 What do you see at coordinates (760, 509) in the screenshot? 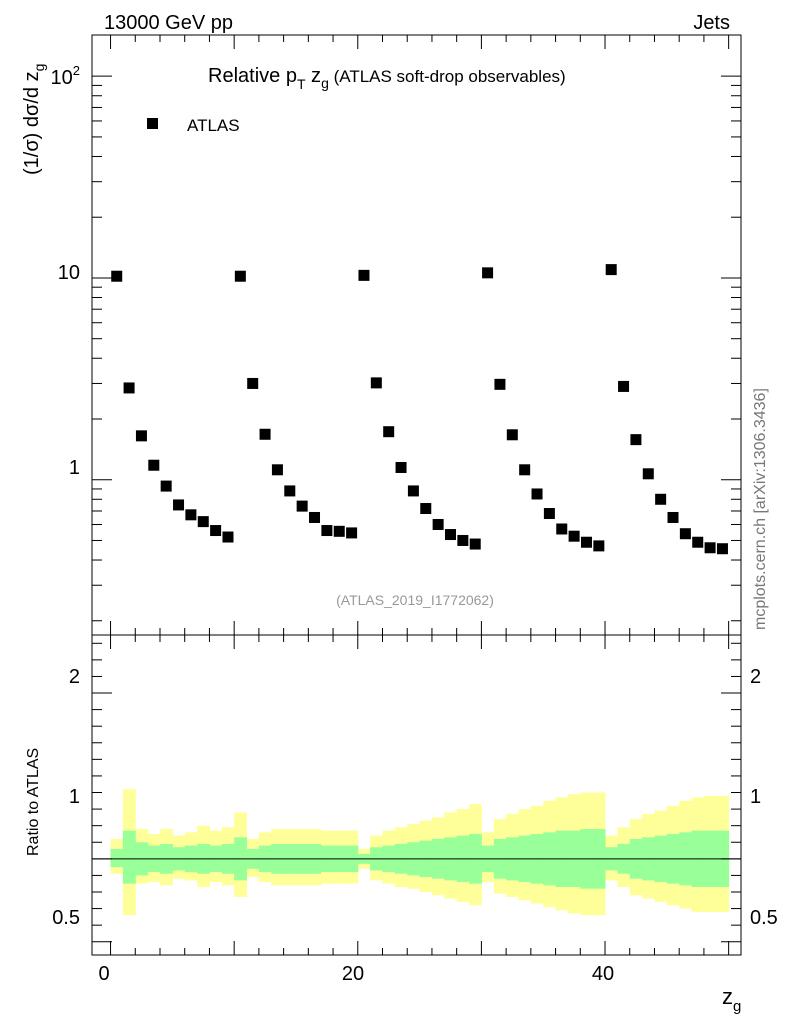
I see `watermark: mcplots.cern.ch [arXiv:1306.3436]` at bounding box center [760, 509].